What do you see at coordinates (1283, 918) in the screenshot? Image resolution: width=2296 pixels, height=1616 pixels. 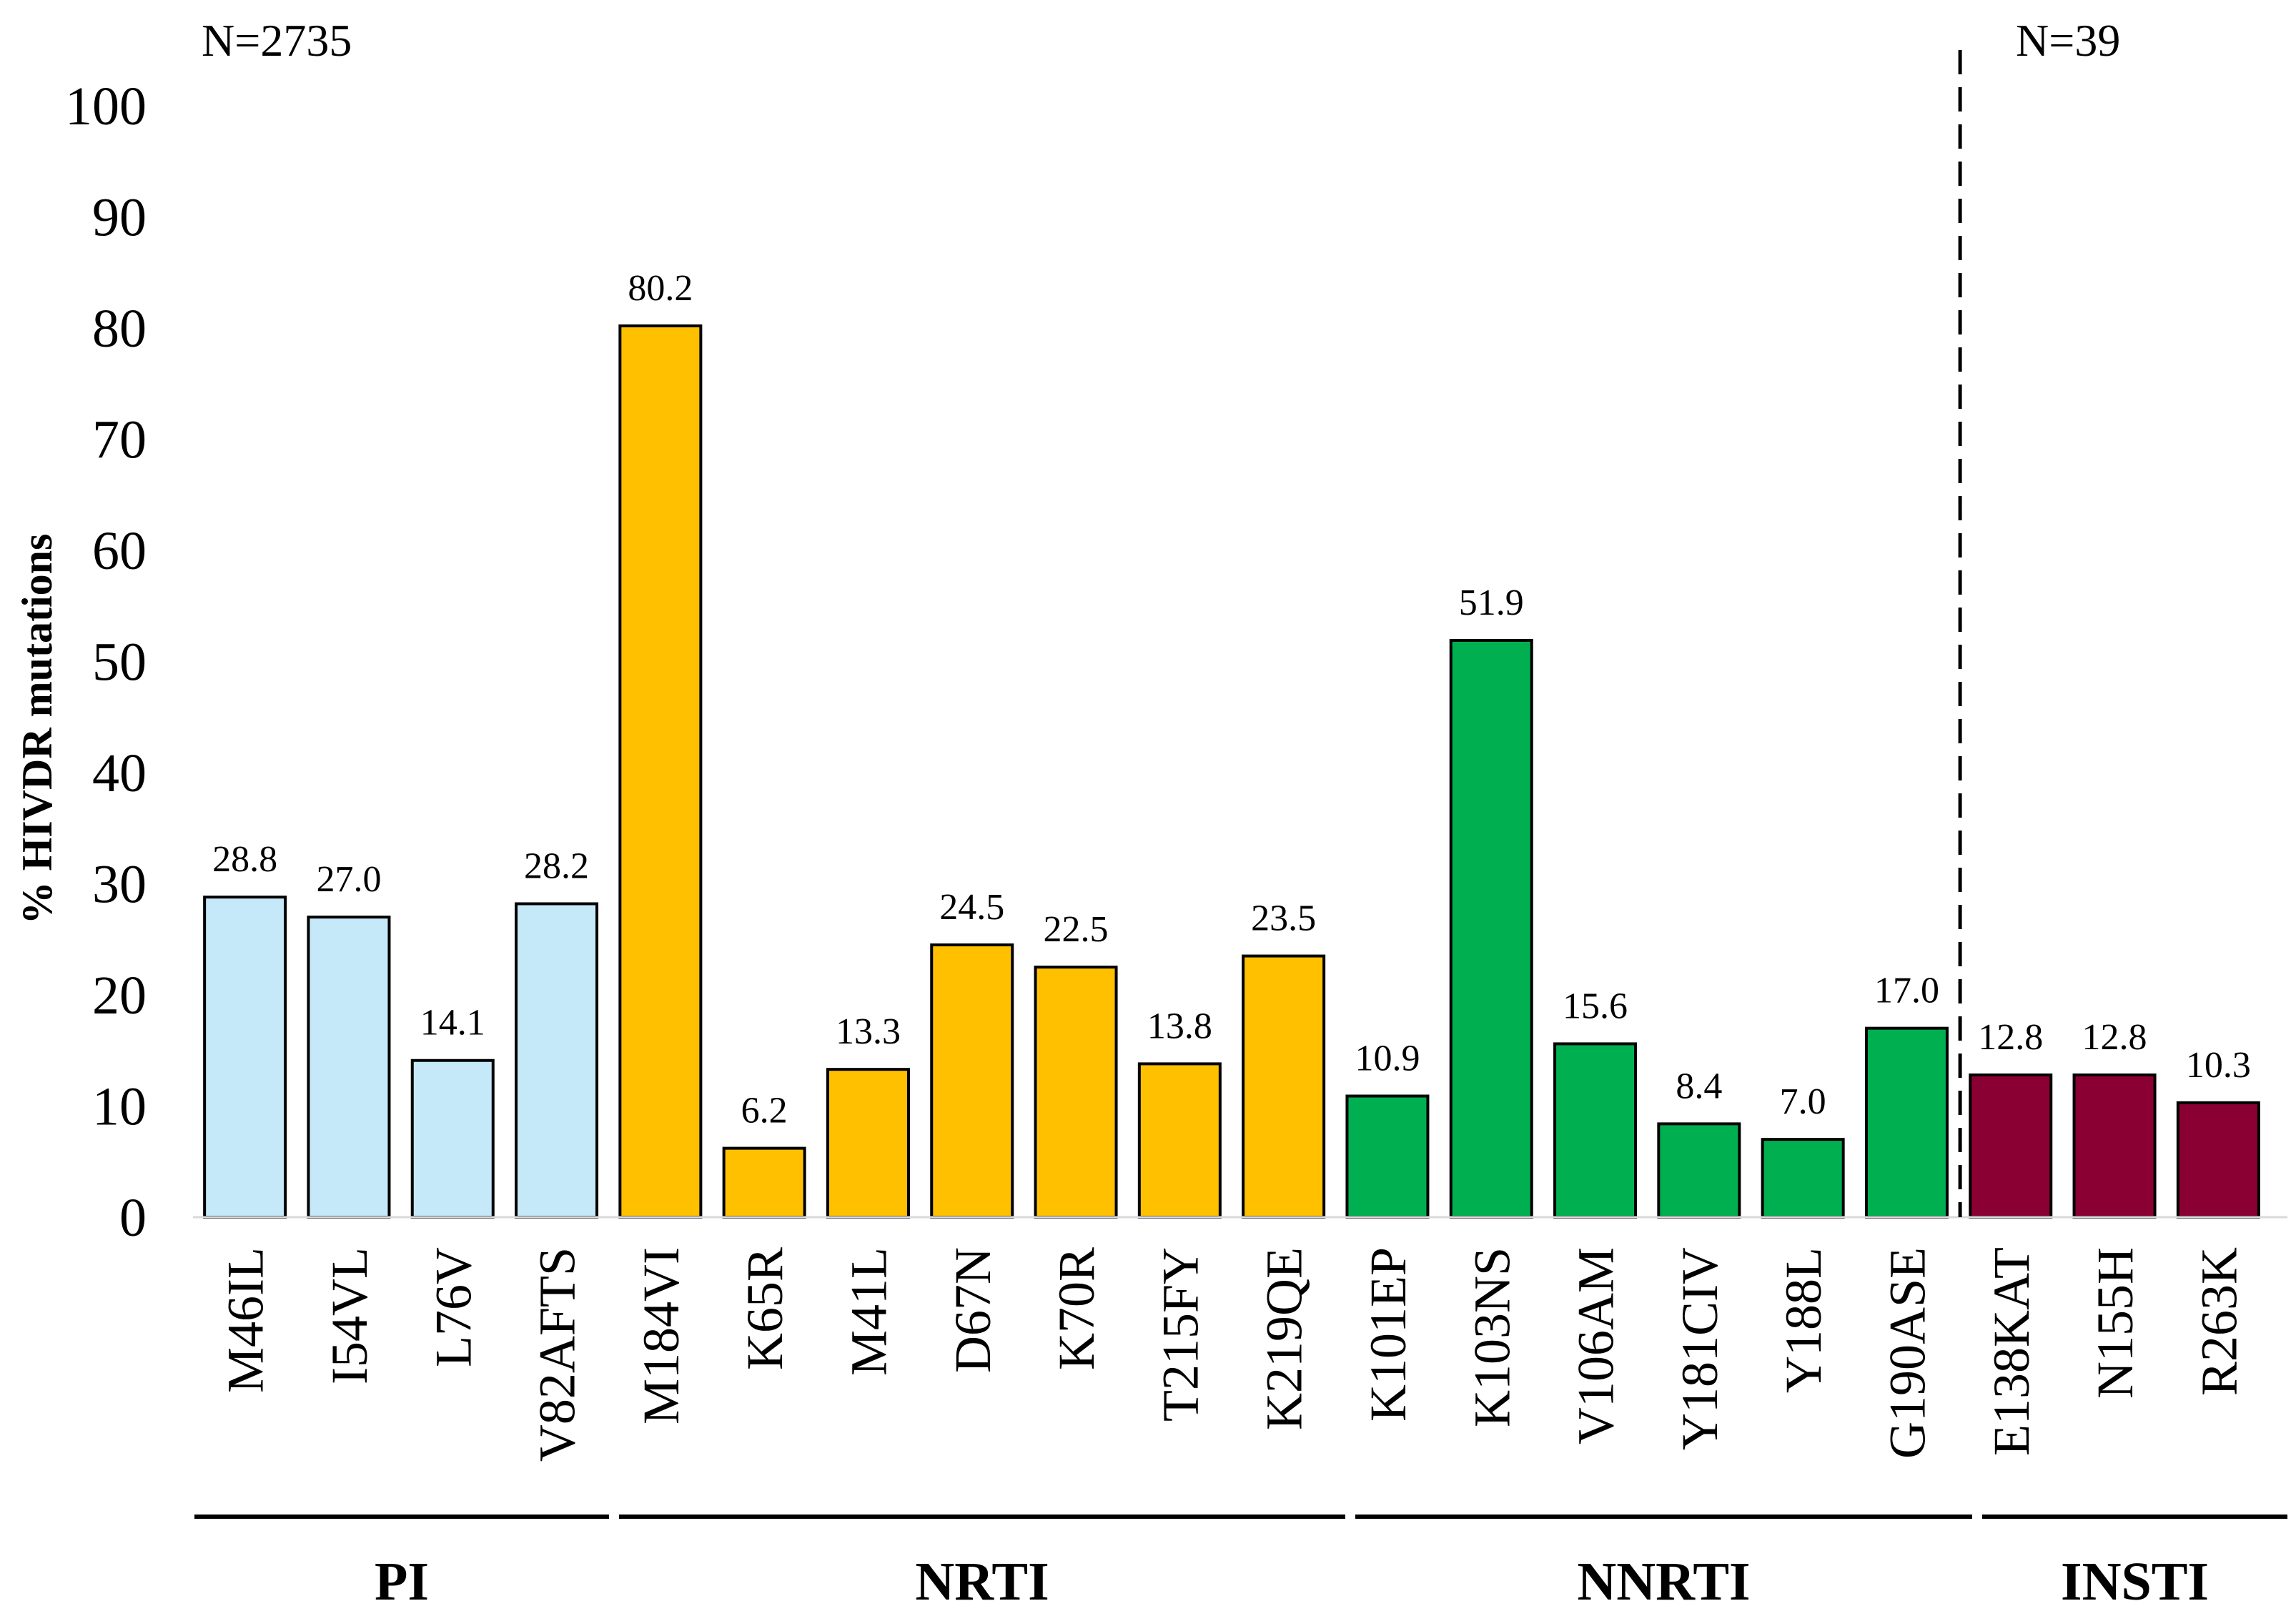 I see `data-label-K219QE: 23.5` at bounding box center [1283, 918].